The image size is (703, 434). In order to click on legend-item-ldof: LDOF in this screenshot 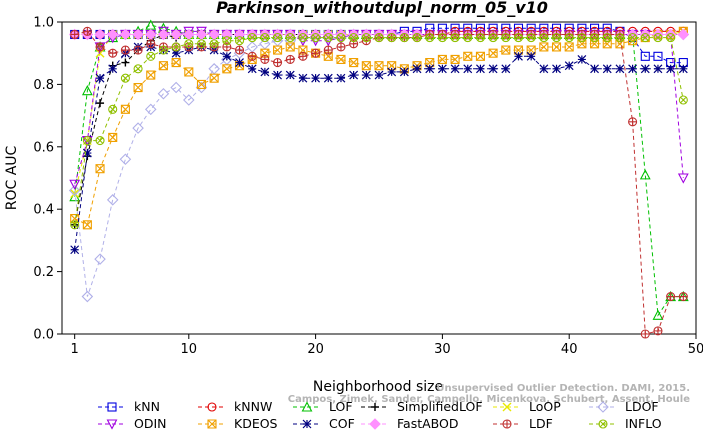, I will do `click(624, 406)`.